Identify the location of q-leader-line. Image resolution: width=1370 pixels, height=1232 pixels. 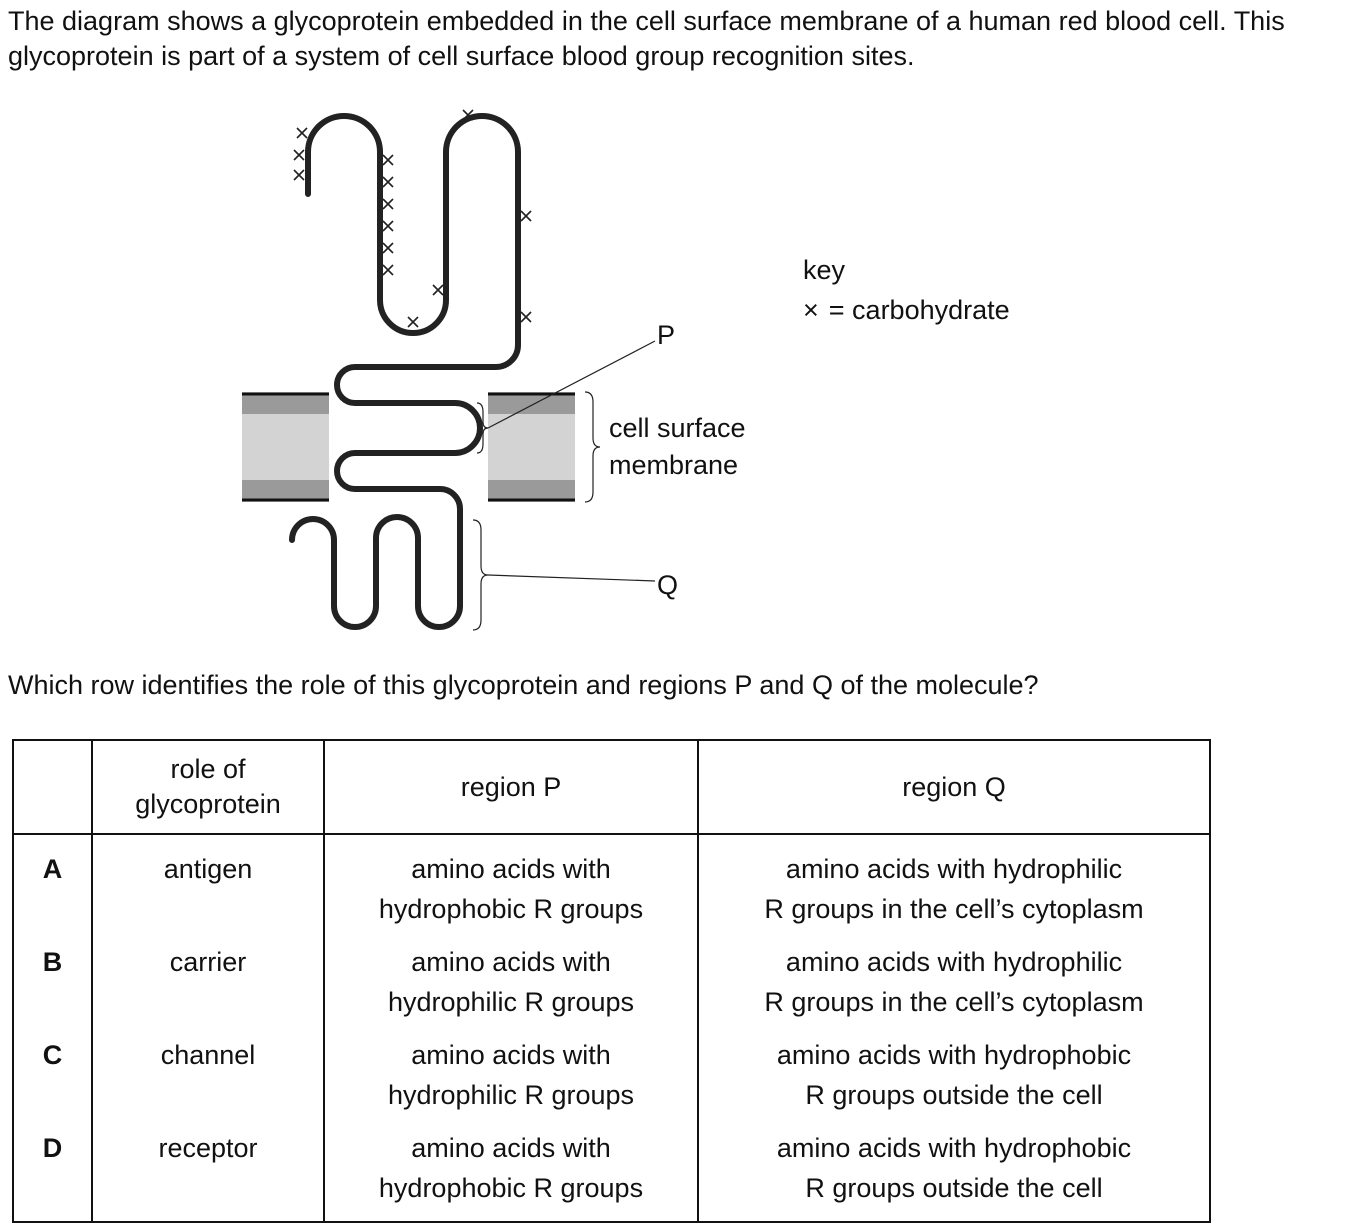
(571, 578).